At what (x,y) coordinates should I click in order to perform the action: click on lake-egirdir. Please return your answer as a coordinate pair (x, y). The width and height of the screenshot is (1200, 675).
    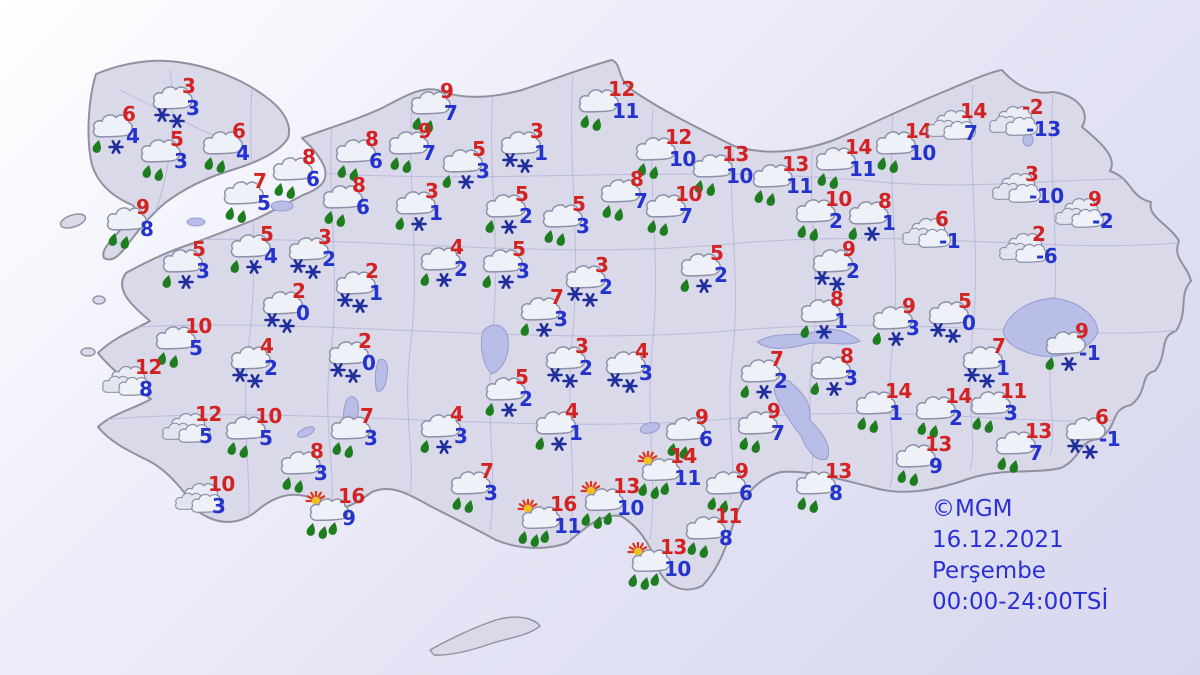
    Looking at the image, I should click on (381, 375).